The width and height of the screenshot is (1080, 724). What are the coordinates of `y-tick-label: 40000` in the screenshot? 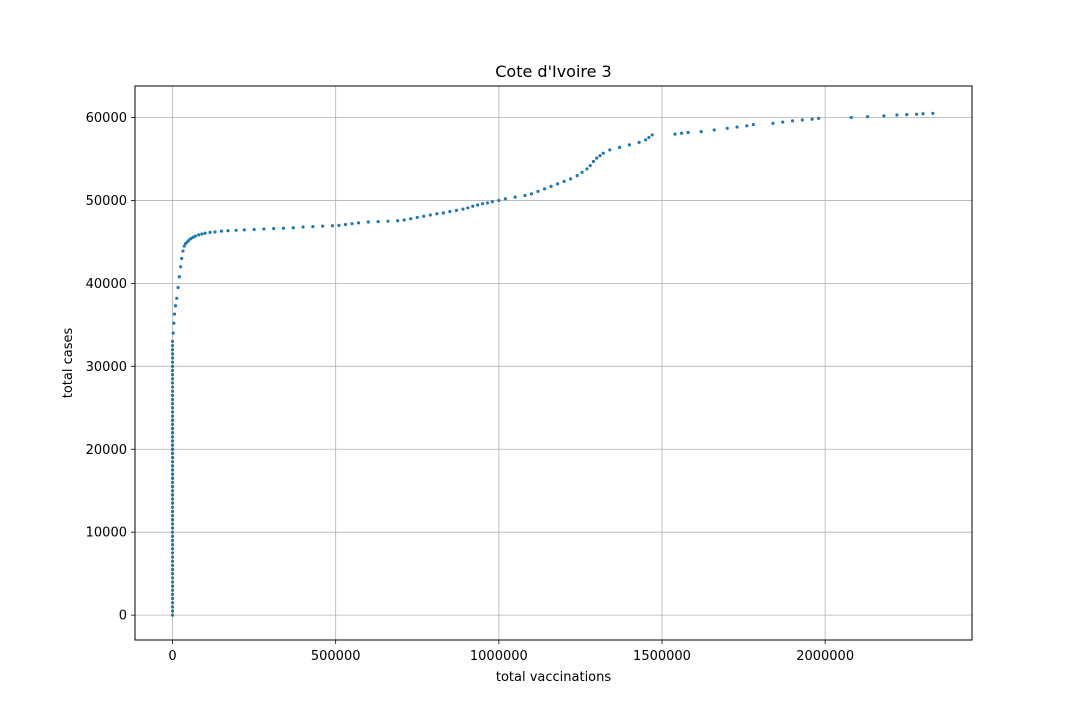 It's located at (106, 284).